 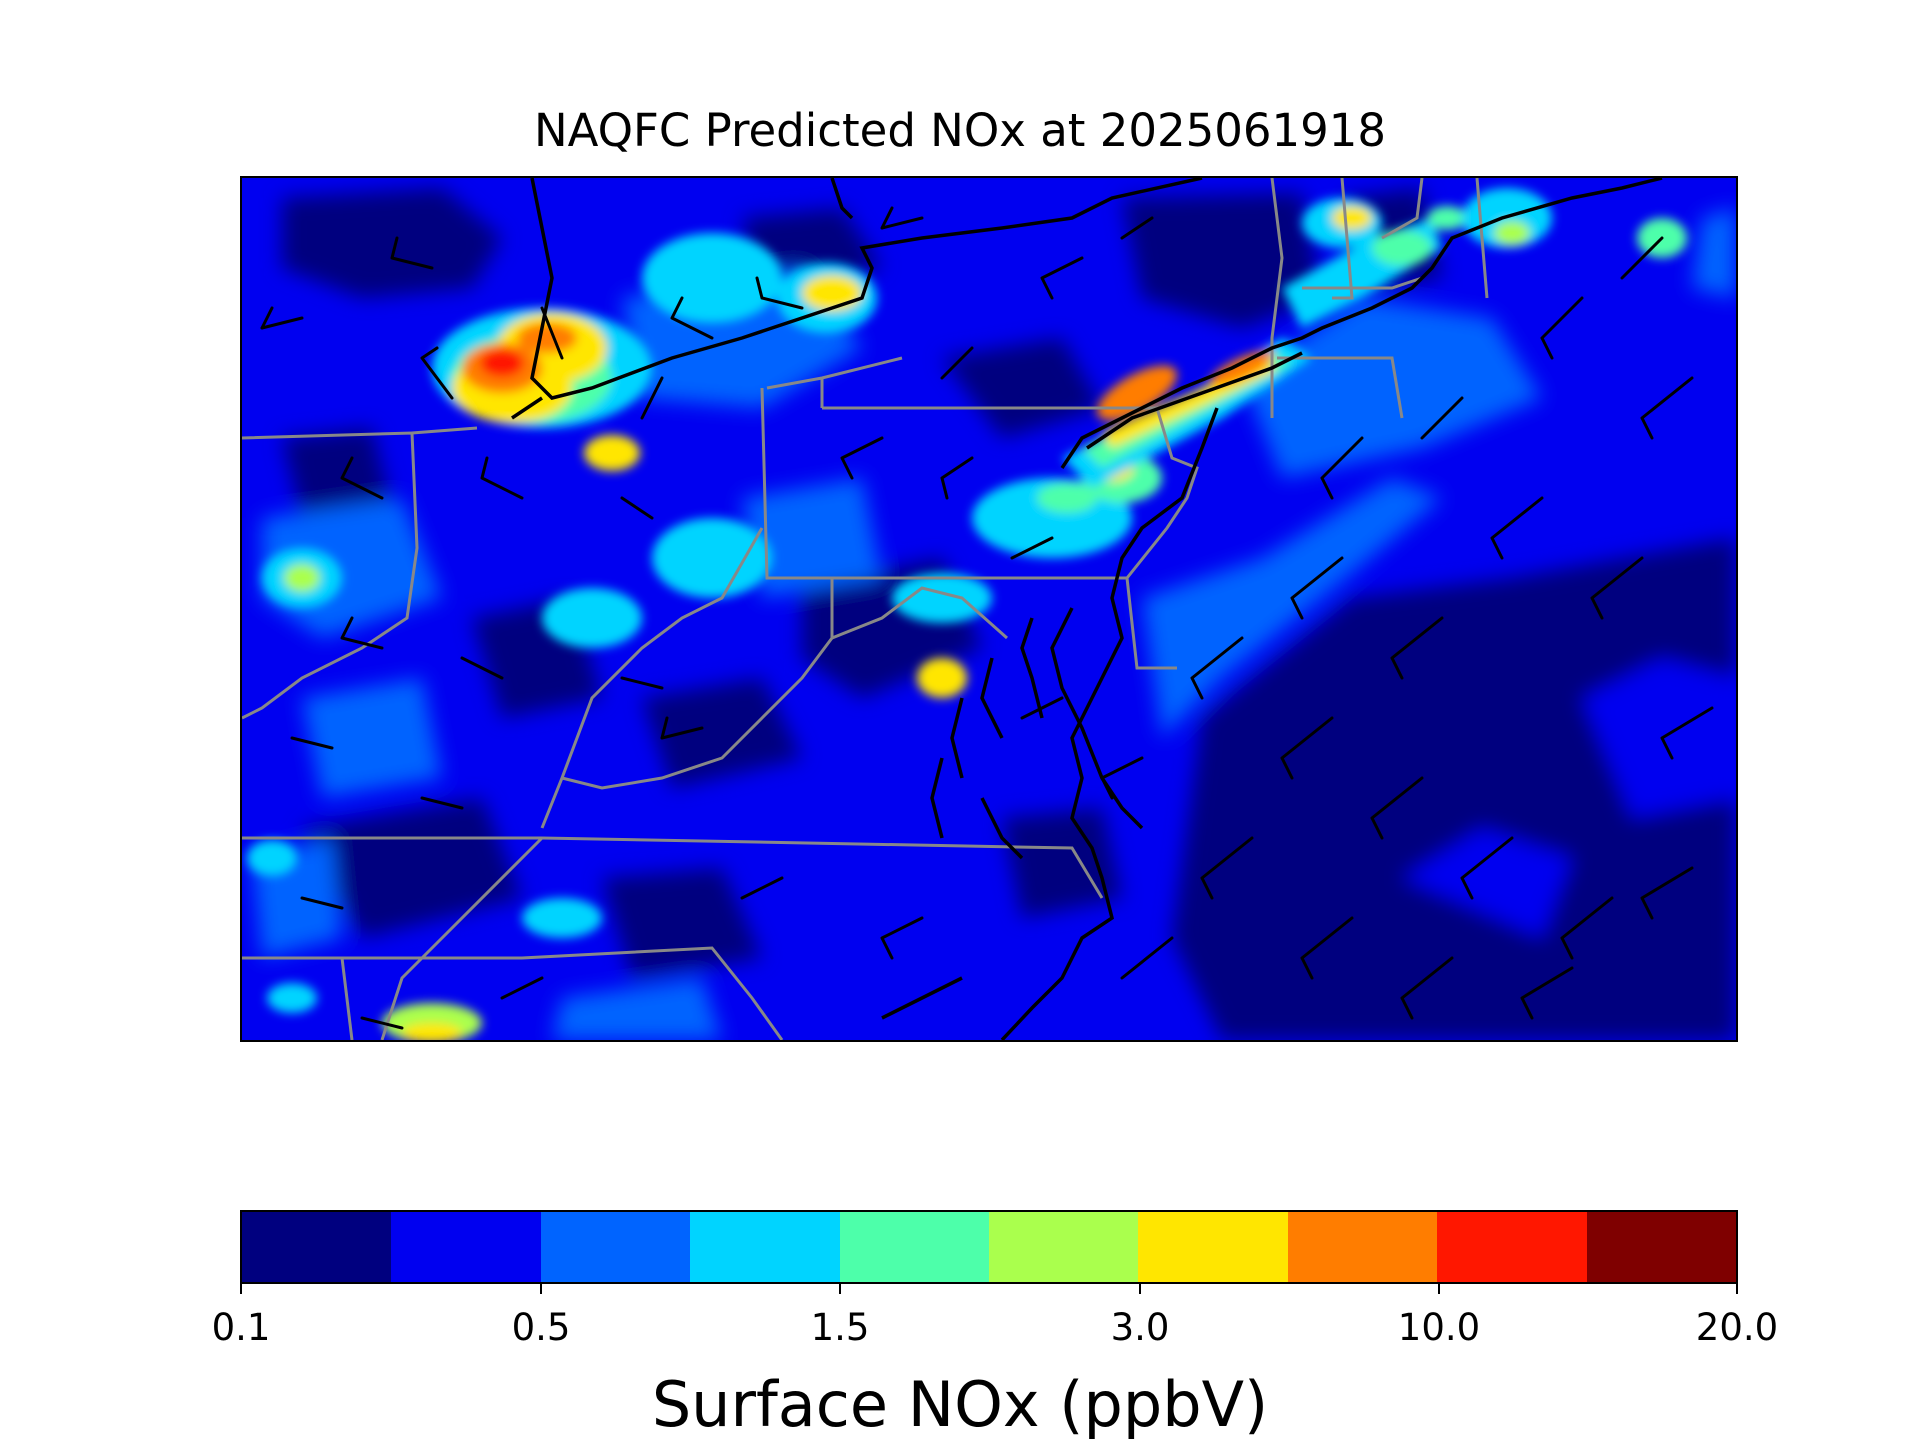 I want to click on colorbar-tick-label: 3.0, so click(x=1140, y=1327).